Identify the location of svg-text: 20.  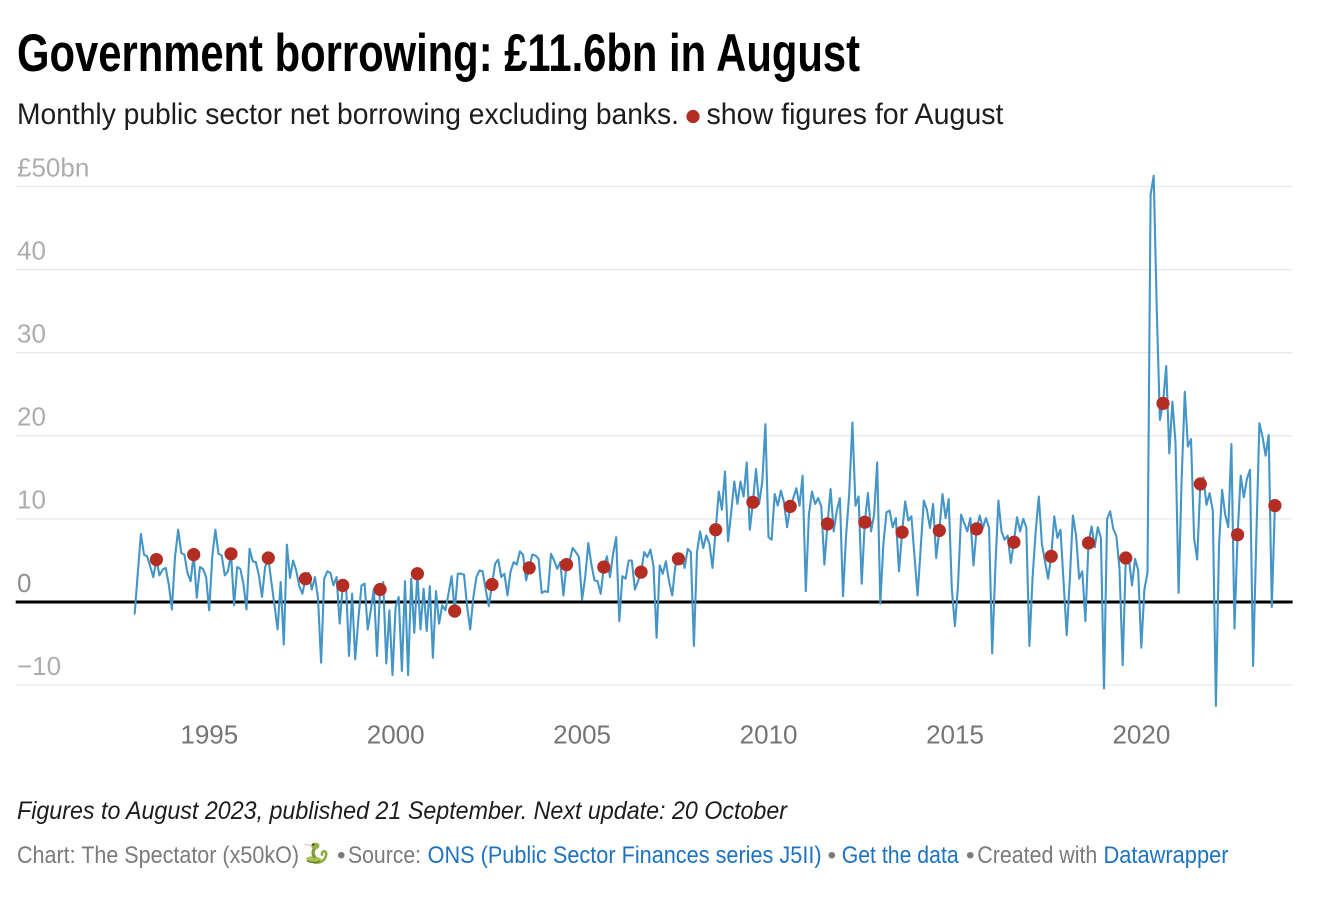
(31, 417).